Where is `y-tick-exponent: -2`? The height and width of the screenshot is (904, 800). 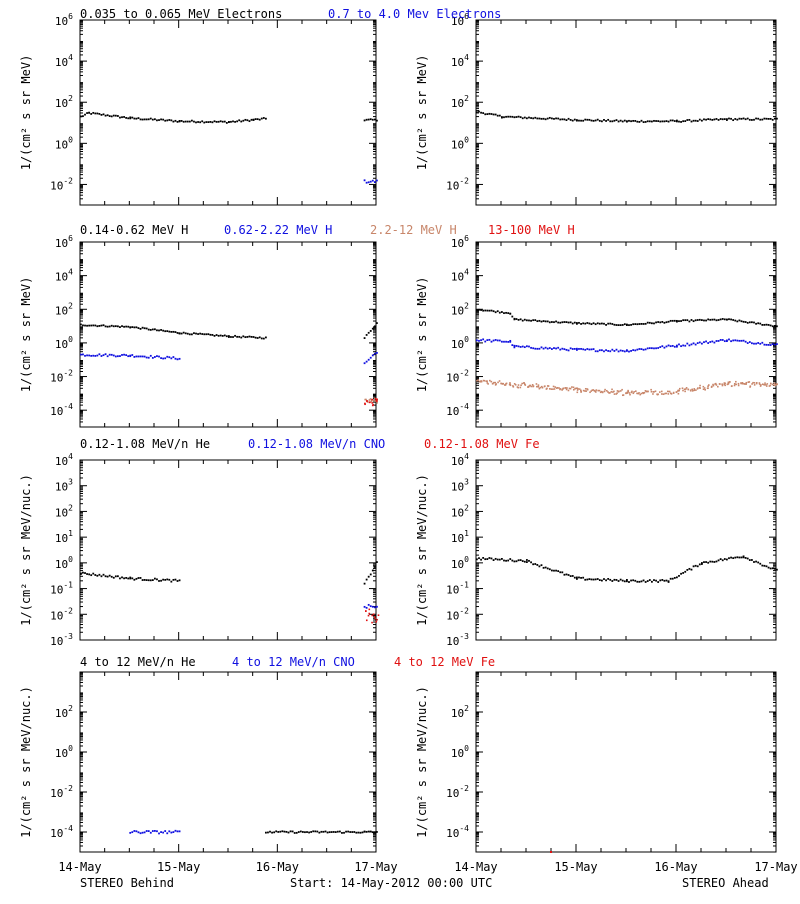
y-tick-exponent: -2 is located at coordinates (68, 180).